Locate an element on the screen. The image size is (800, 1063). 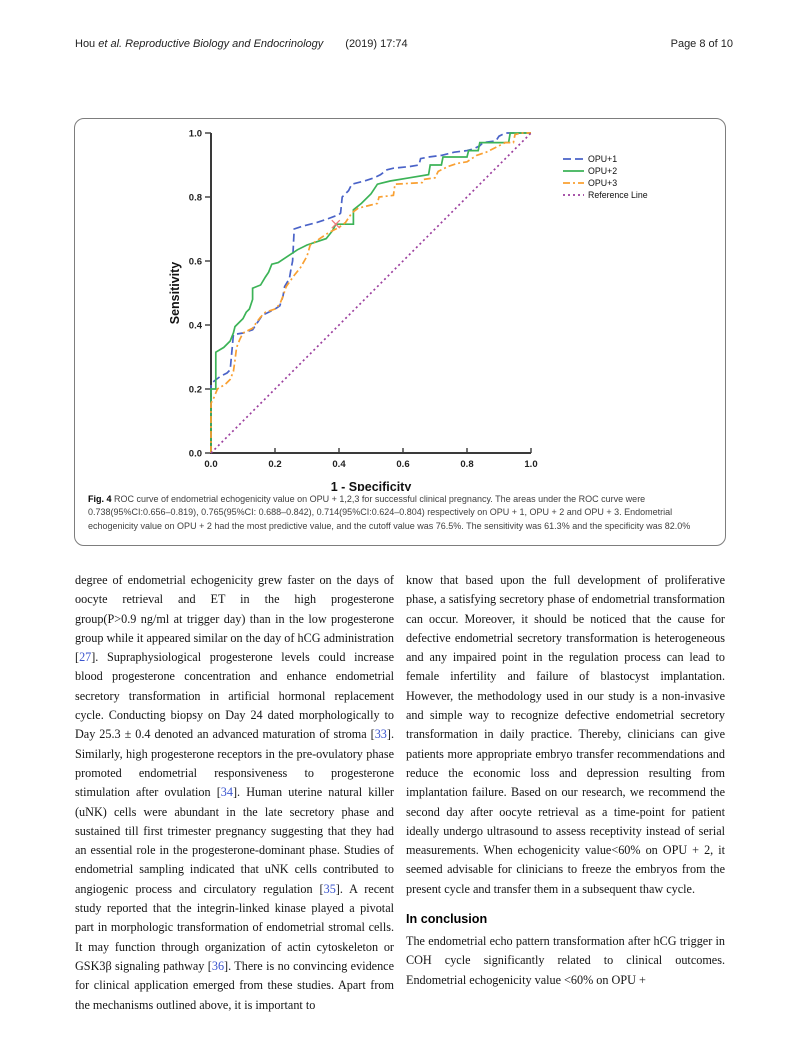
y-axis-title: Sensitivity is located at coordinates (175, 293).